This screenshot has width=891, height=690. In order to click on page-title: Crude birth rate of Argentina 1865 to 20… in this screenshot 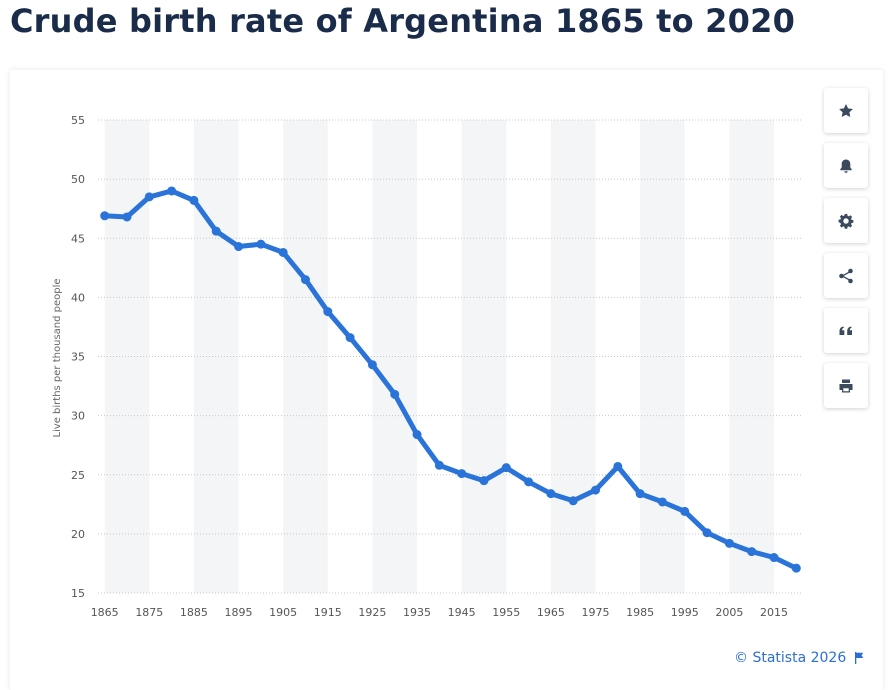, I will do `click(403, 21)`.